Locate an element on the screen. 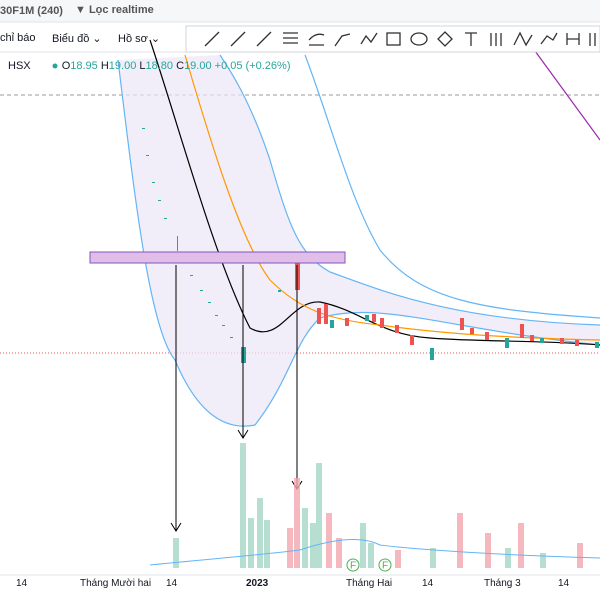 This screenshot has width=600, height=600. zone-box is located at coordinates (217, 257).